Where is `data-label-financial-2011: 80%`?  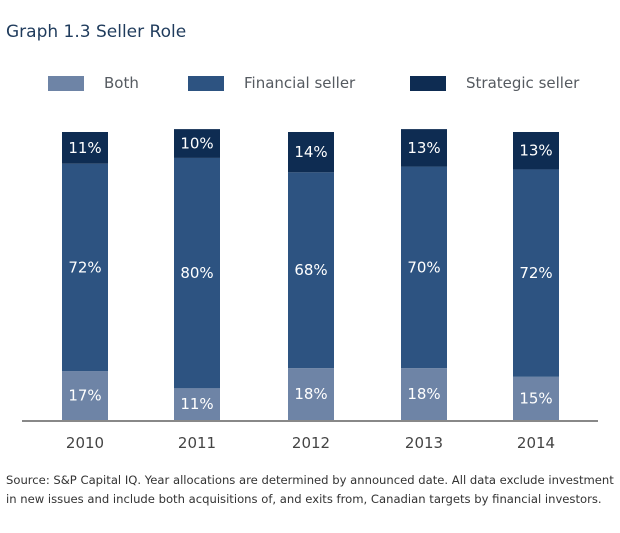 data-label-financial-2011: 80% is located at coordinates (196, 273).